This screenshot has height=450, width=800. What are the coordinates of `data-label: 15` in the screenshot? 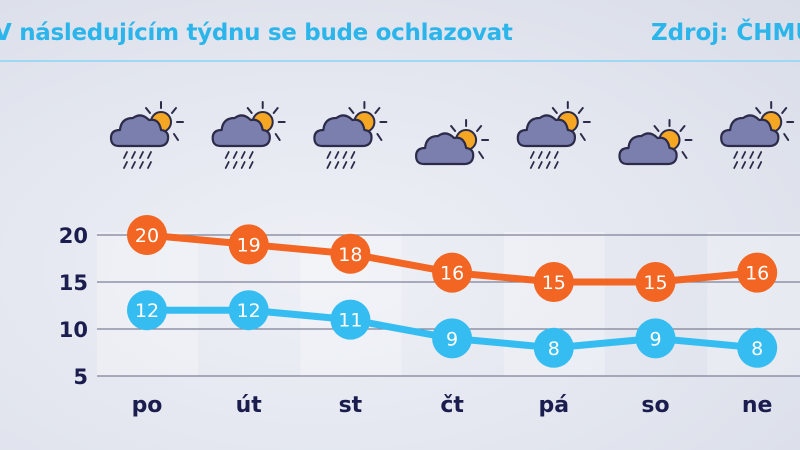 It's located at (655, 283).